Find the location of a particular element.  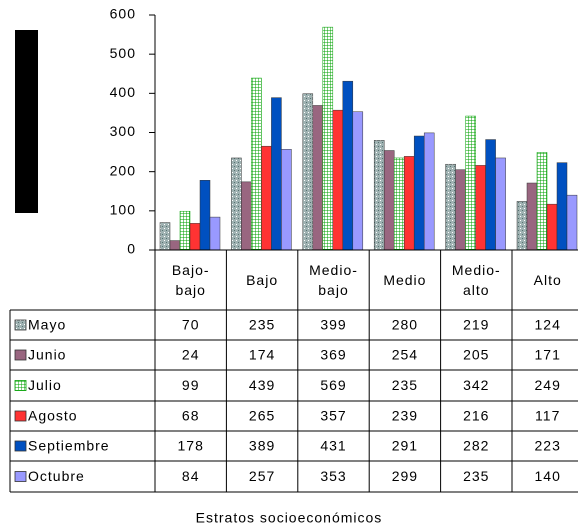

table-value: 431 is located at coordinates (333, 446).